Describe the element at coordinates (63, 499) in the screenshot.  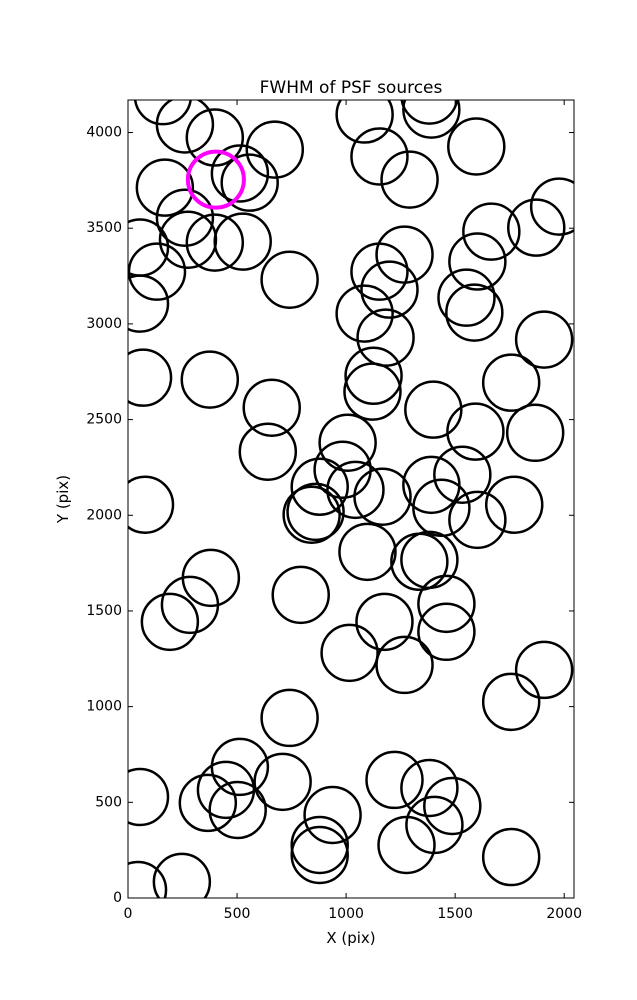
I see `y-axis-label: Y (pix)` at that location.